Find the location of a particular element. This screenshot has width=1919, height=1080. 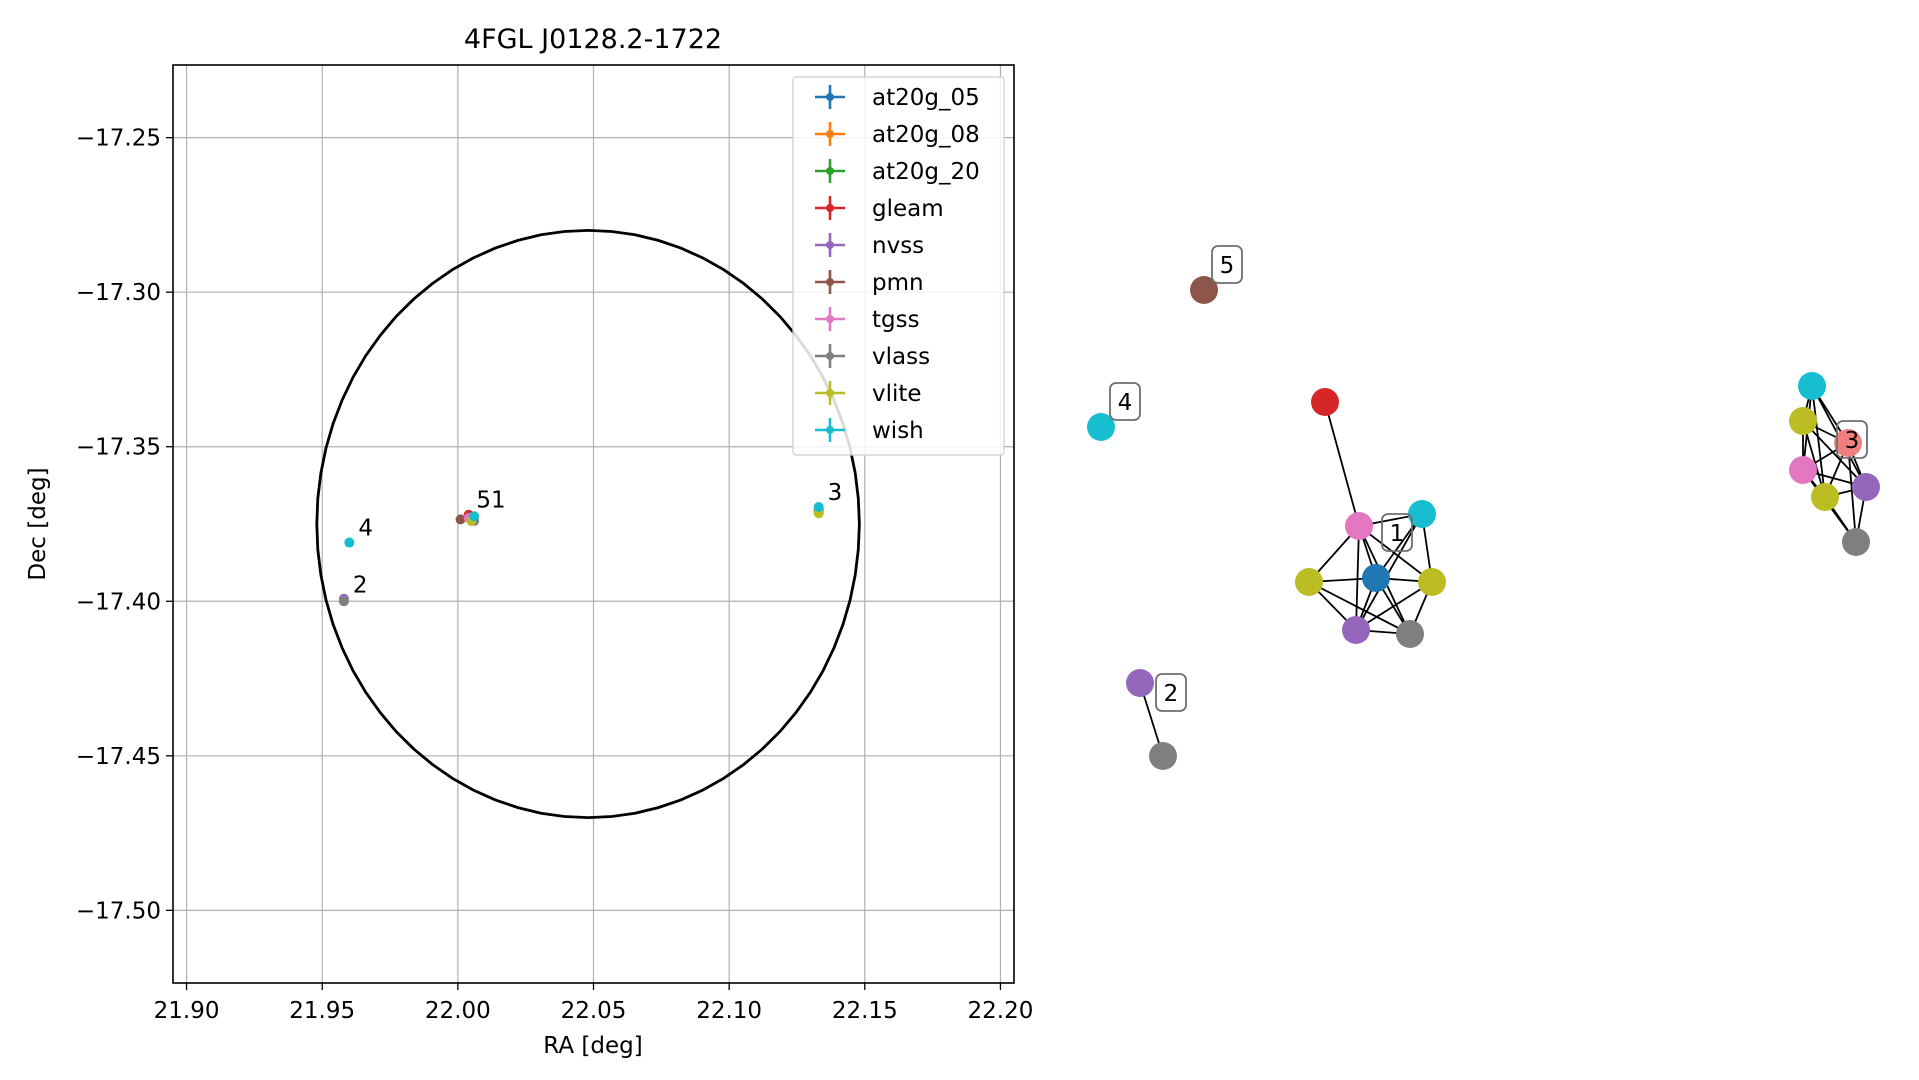

legend-entry-vlass: vlass is located at coordinates (872, 357).